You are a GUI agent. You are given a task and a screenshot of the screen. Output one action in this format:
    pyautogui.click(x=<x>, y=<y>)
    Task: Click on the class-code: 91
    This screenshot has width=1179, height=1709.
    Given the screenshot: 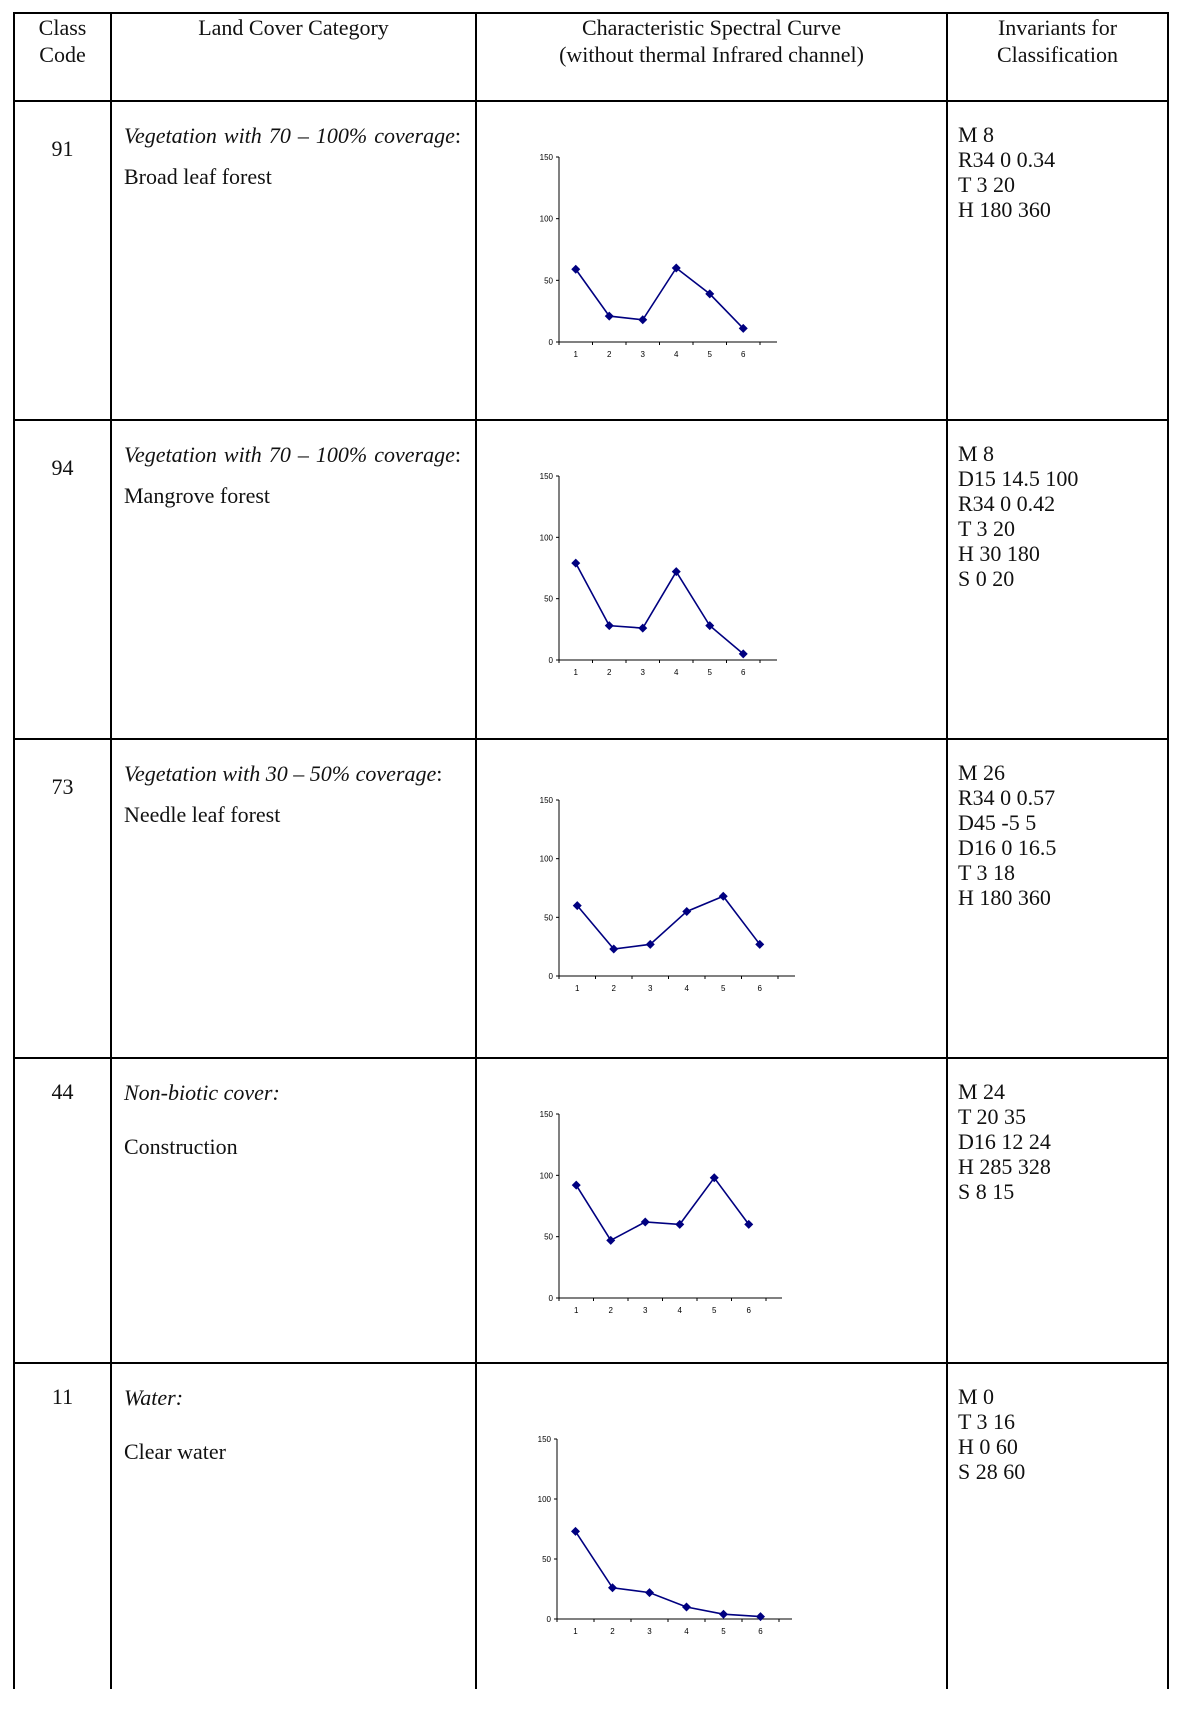 What is the action you would take?
    pyautogui.click(x=62, y=260)
    